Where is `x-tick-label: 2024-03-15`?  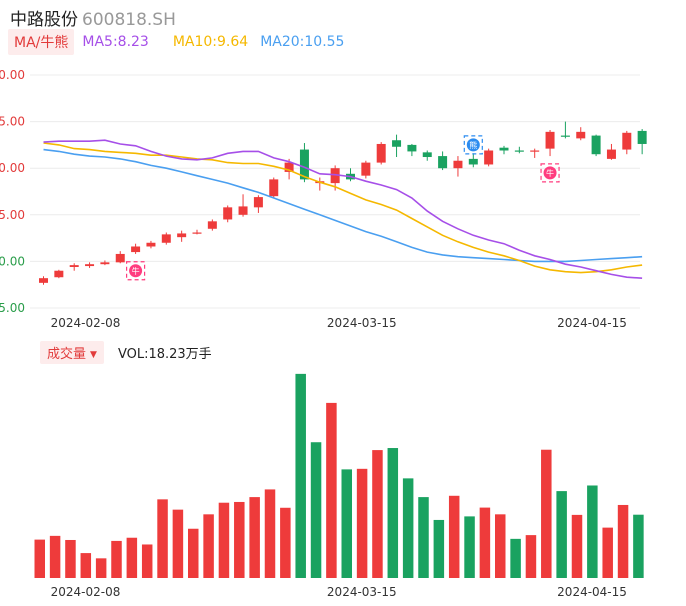
x-tick-label: 2024-03-15 is located at coordinates (362, 323).